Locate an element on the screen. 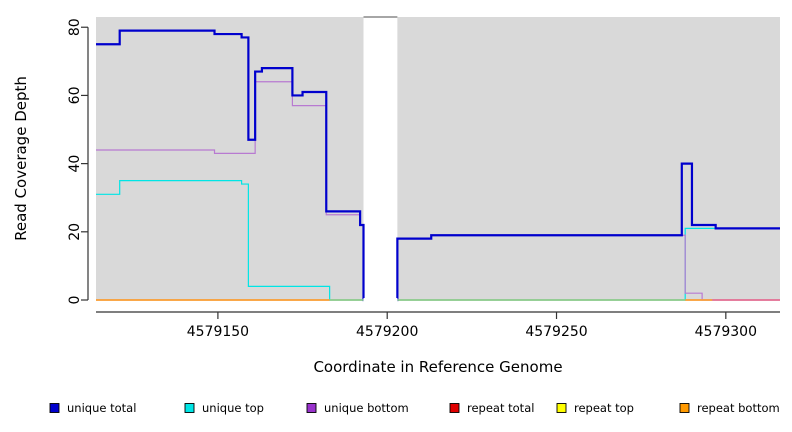 This screenshot has width=792, height=432. legend-swatch-repeat-top is located at coordinates (561, 408).